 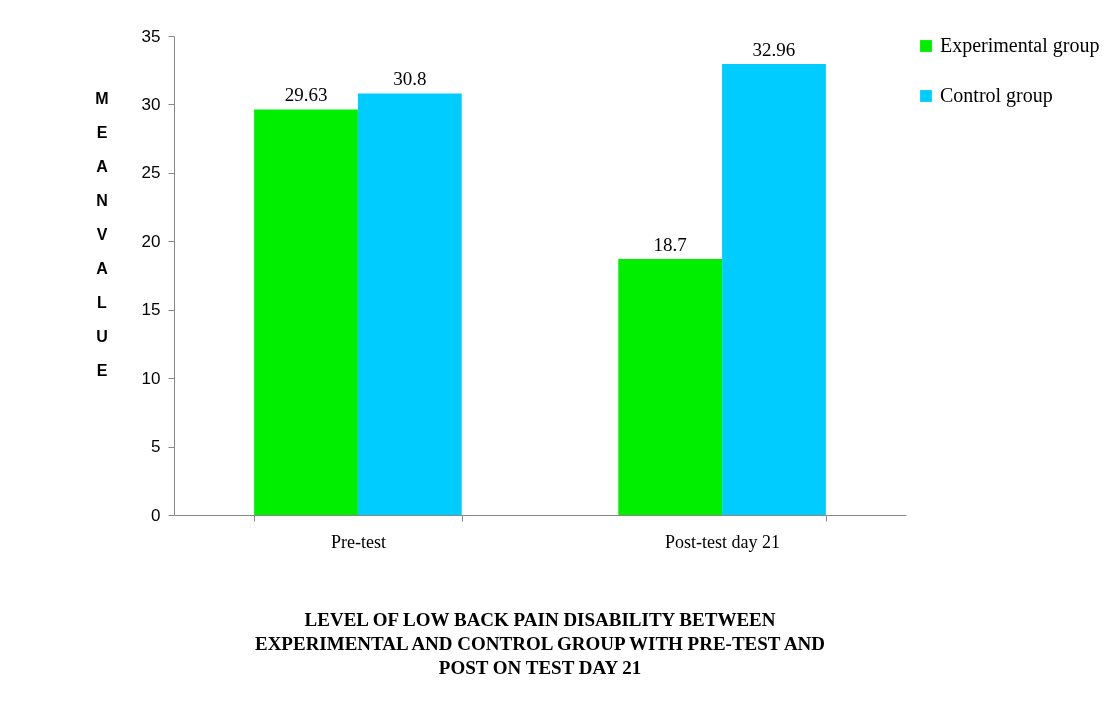 What do you see at coordinates (151, 104) in the screenshot?
I see `y-tick-label: 30` at bounding box center [151, 104].